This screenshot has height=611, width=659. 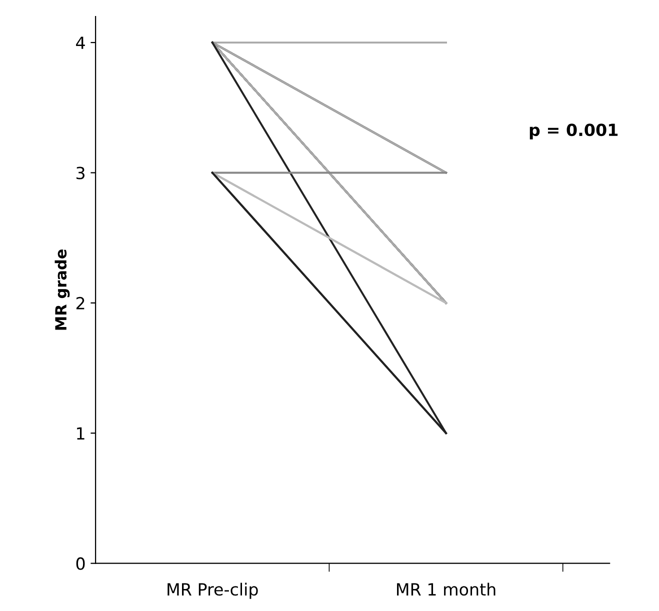 I want to click on annotation: p = 0.001, so click(x=574, y=132).